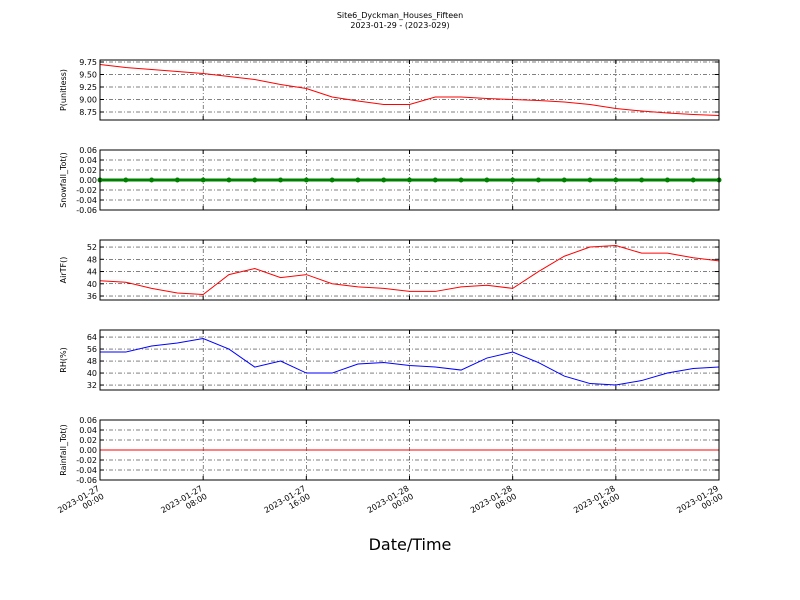 Image resolution: width=800 pixels, height=600 pixels. I want to click on y-tick-label: 8.75, so click(88, 112).